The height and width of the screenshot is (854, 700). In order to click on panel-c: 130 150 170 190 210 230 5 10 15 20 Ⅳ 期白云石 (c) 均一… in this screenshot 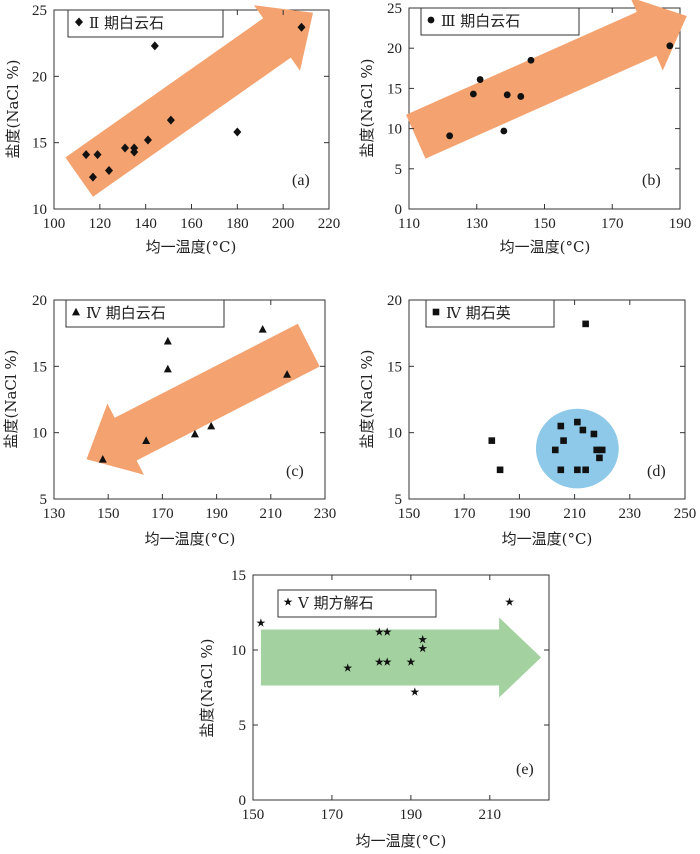, I will do `click(169, 420)`.